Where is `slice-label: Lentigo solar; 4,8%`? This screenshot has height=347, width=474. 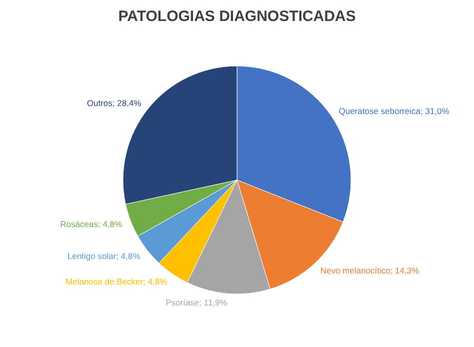 slice-label: Lentigo solar; 4,8% is located at coordinates (104, 255).